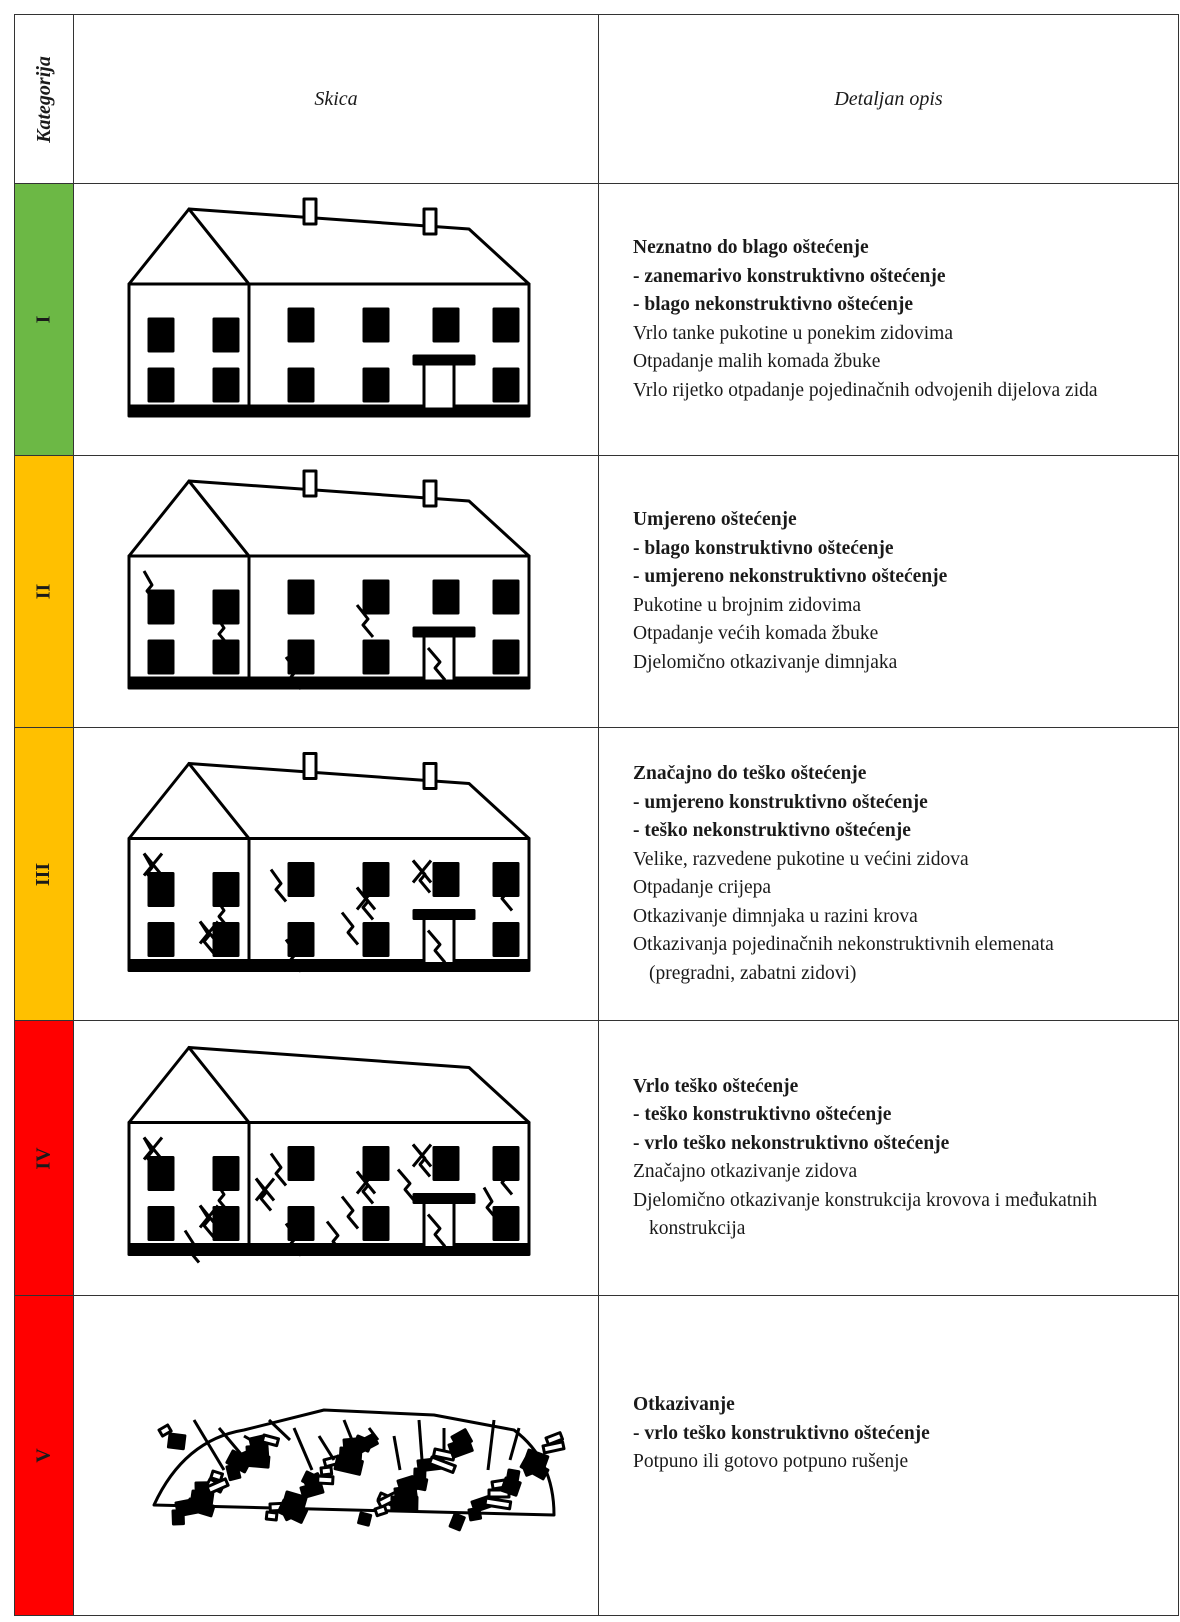 Image resolution: width=1180 pixels, height=1622 pixels. I want to click on description-line: - blago konstruktivno oštećenje, so click(763, 548).